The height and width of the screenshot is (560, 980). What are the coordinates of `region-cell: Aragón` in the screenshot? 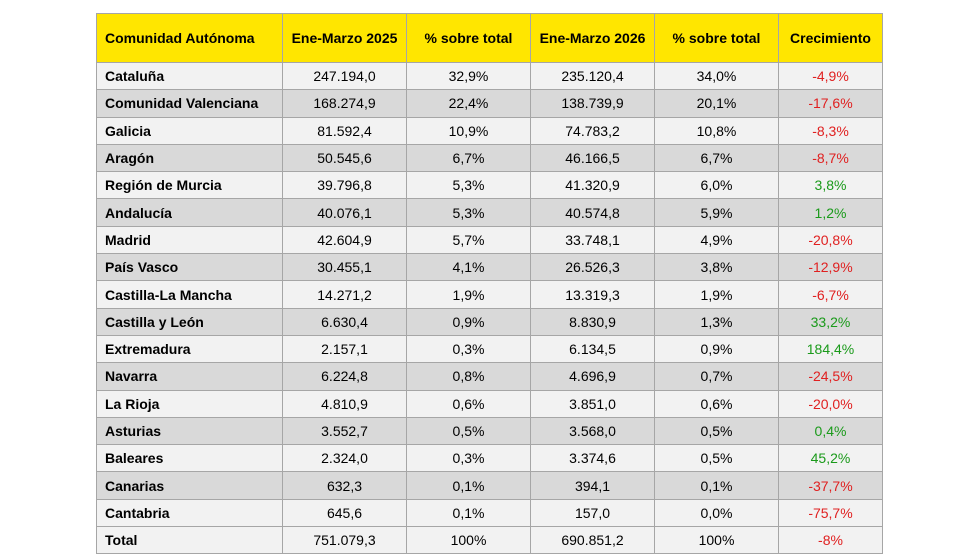 It's located at (189, 158).